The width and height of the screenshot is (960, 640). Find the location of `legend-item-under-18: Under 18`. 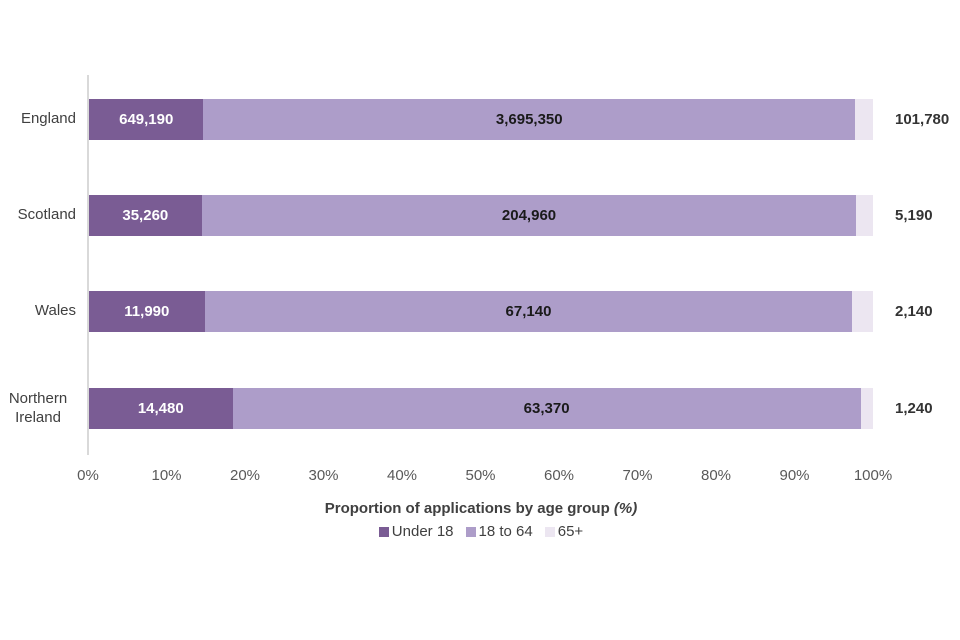

legend-item-under-18: Under 18 is located at coordinates (416, 531).